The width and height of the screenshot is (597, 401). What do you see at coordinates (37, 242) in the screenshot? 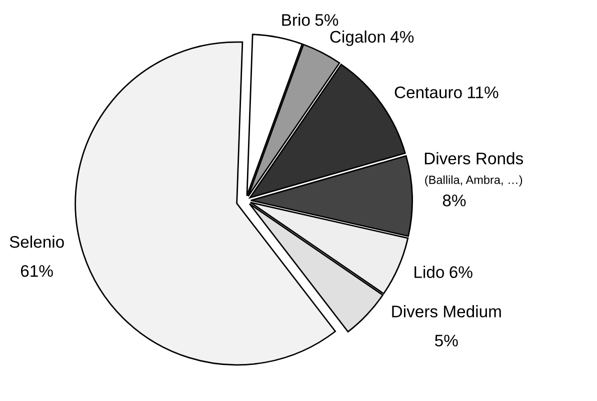
I see `slice-label: Selenio` at bounding box center [37, 242].